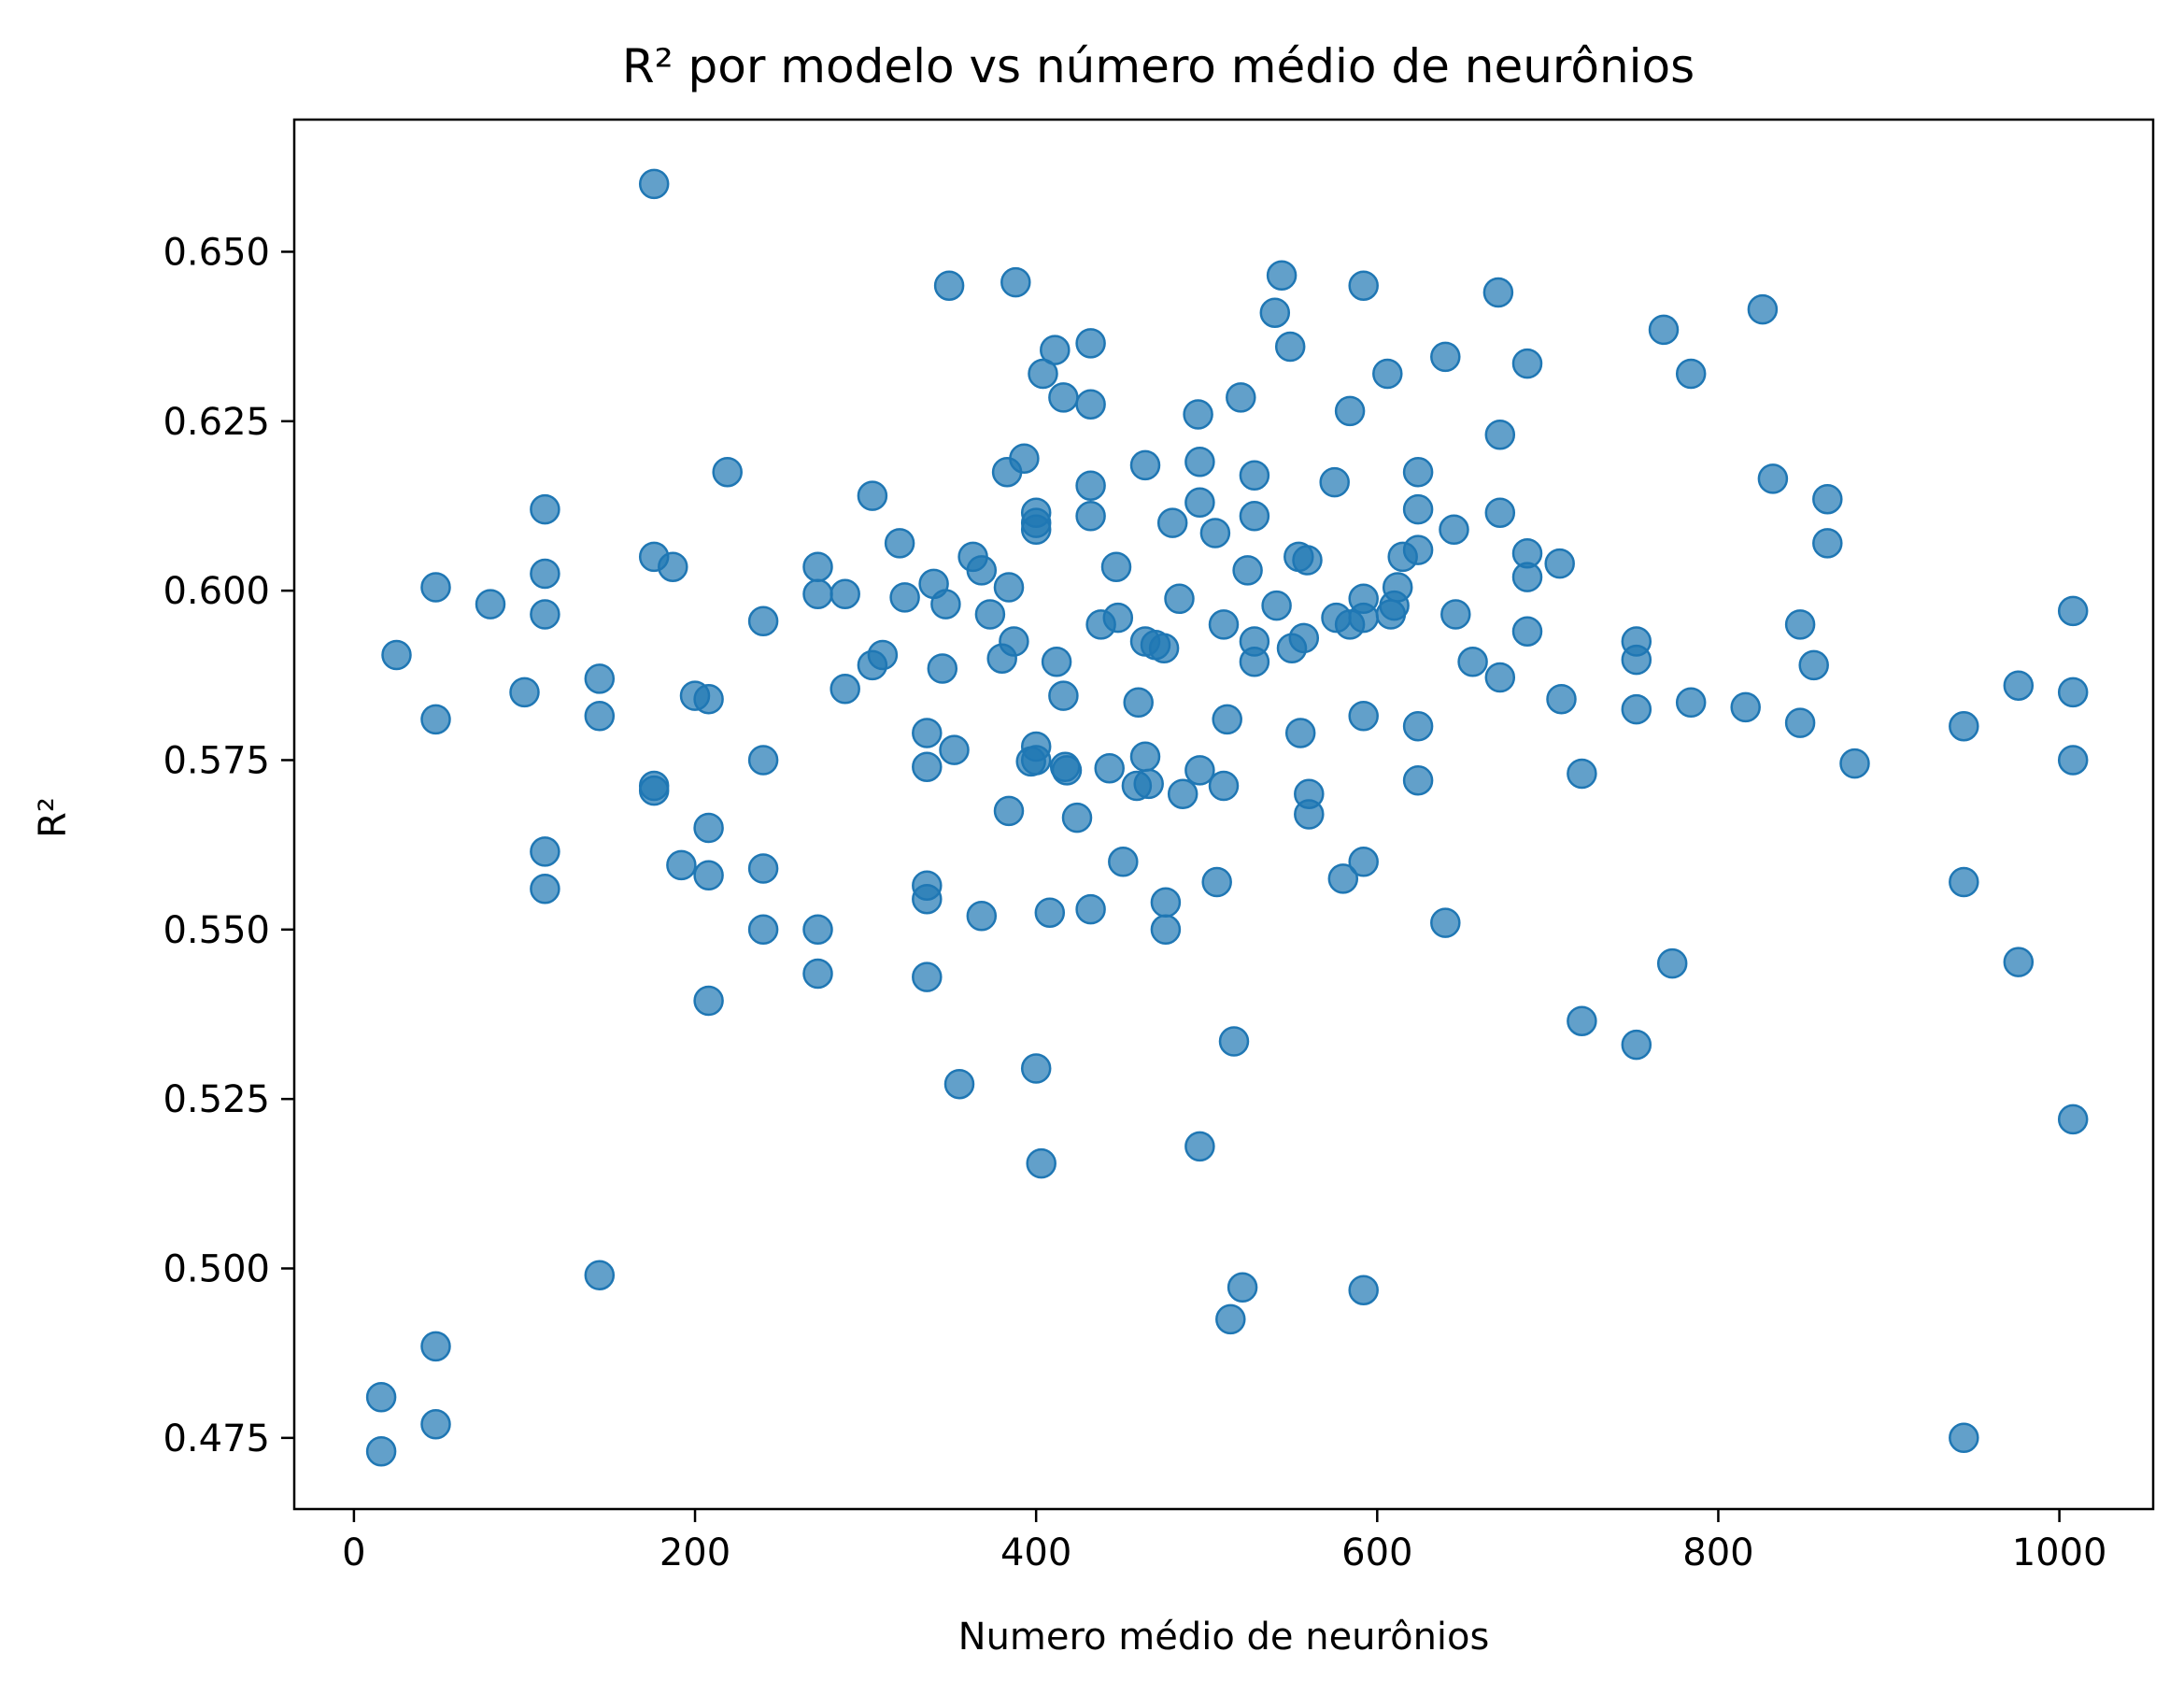  I want to click on y-tick-label: 0.475, so click(216, 1438).